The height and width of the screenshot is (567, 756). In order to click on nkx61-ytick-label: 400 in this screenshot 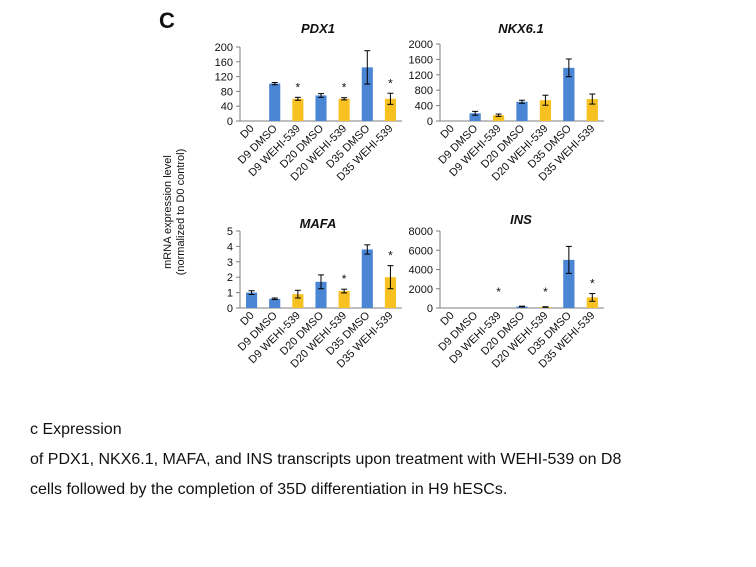, I will do `click(424, 107)`.